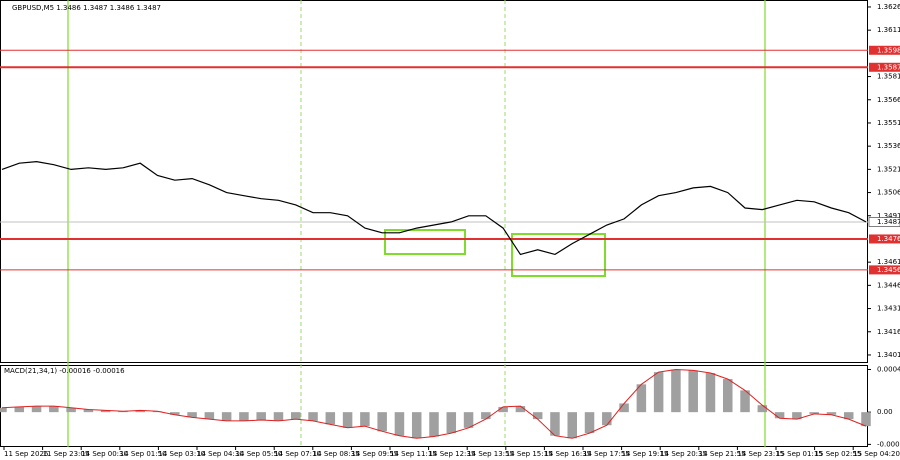 This screenshot has height=460, width=900. Describe the element at coordinates (799, 454) in the screenshot. I see `x-tick-label: 15 Sep 01:15` at that location.